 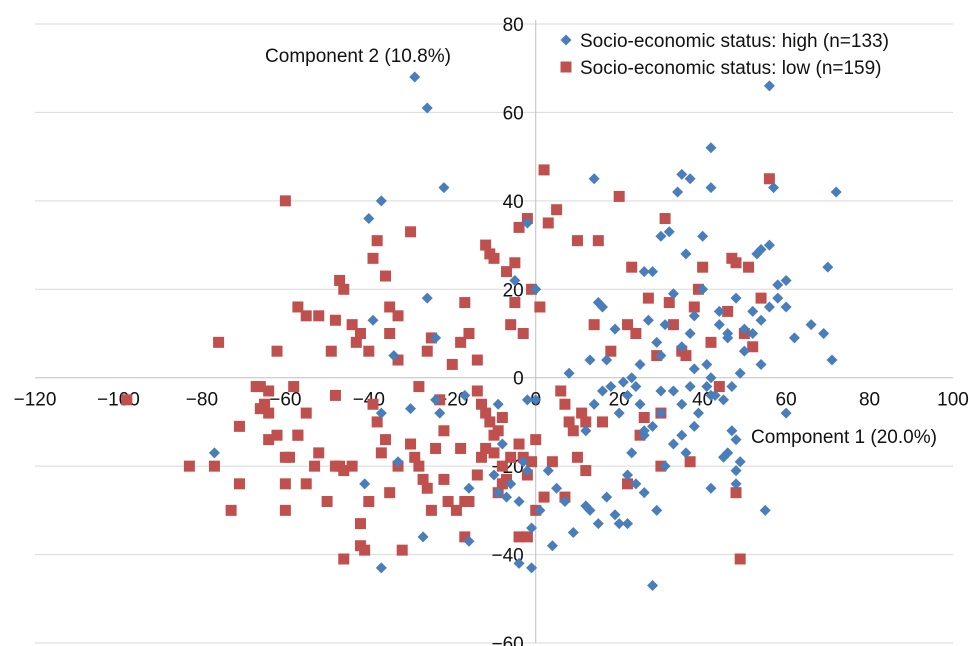 I want to click on y-tick-label: 80, so click(x=513, y=25).